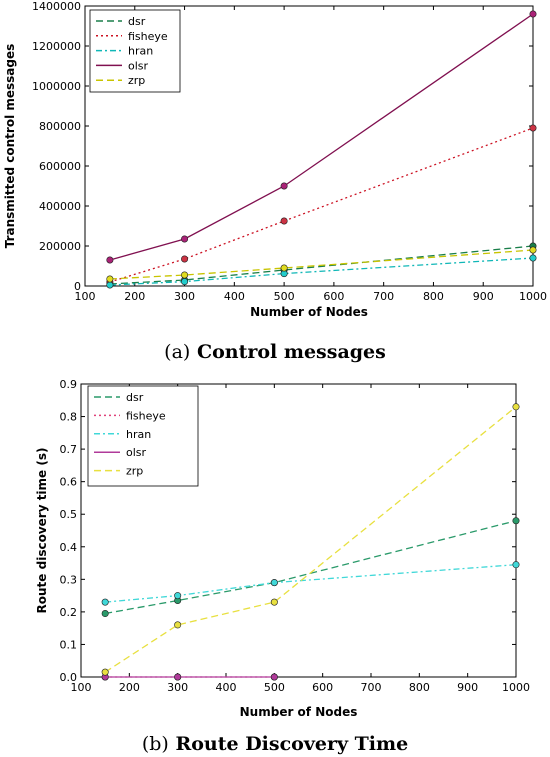 This screenshot has width=550, height=757. What do you see at coordinates (69, 547) in the screenshot?
I see `y-tick-label: 0.4` at bounding box center [69, 547].